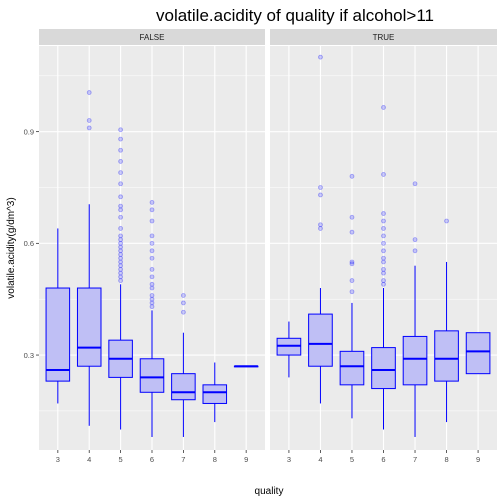 This screenshot has height=504, width=504. I want to click on x-tick-label: 5, so click(121, 459).